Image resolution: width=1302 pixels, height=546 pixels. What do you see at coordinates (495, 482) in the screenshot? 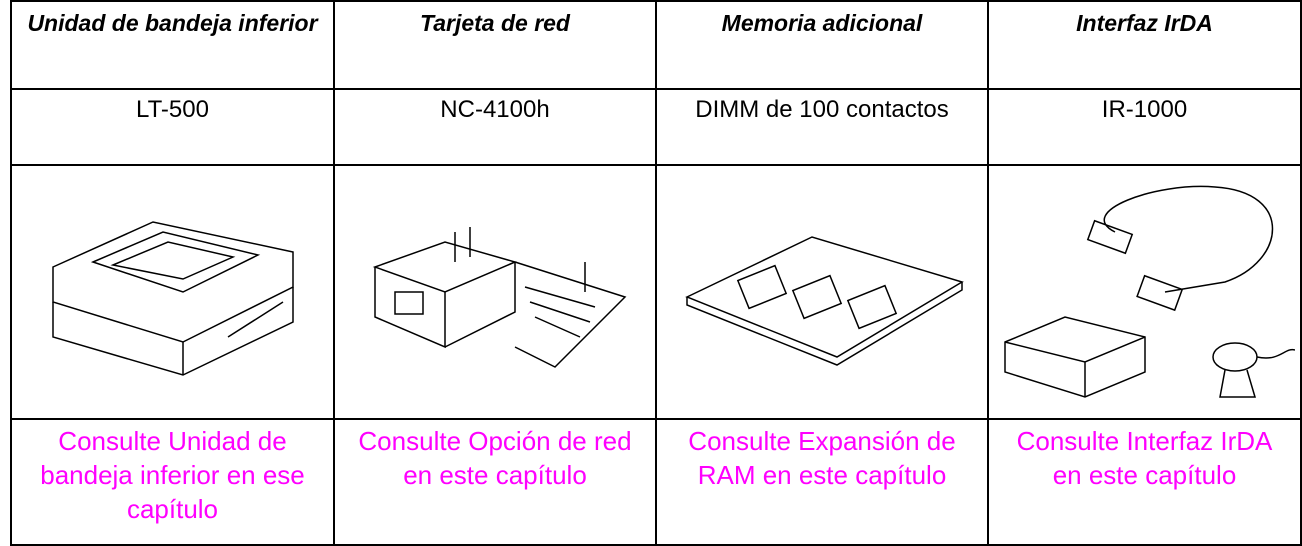
I see `link-cell: Consulte Opción de red en este capítulo` at bounding box center [495, 482].